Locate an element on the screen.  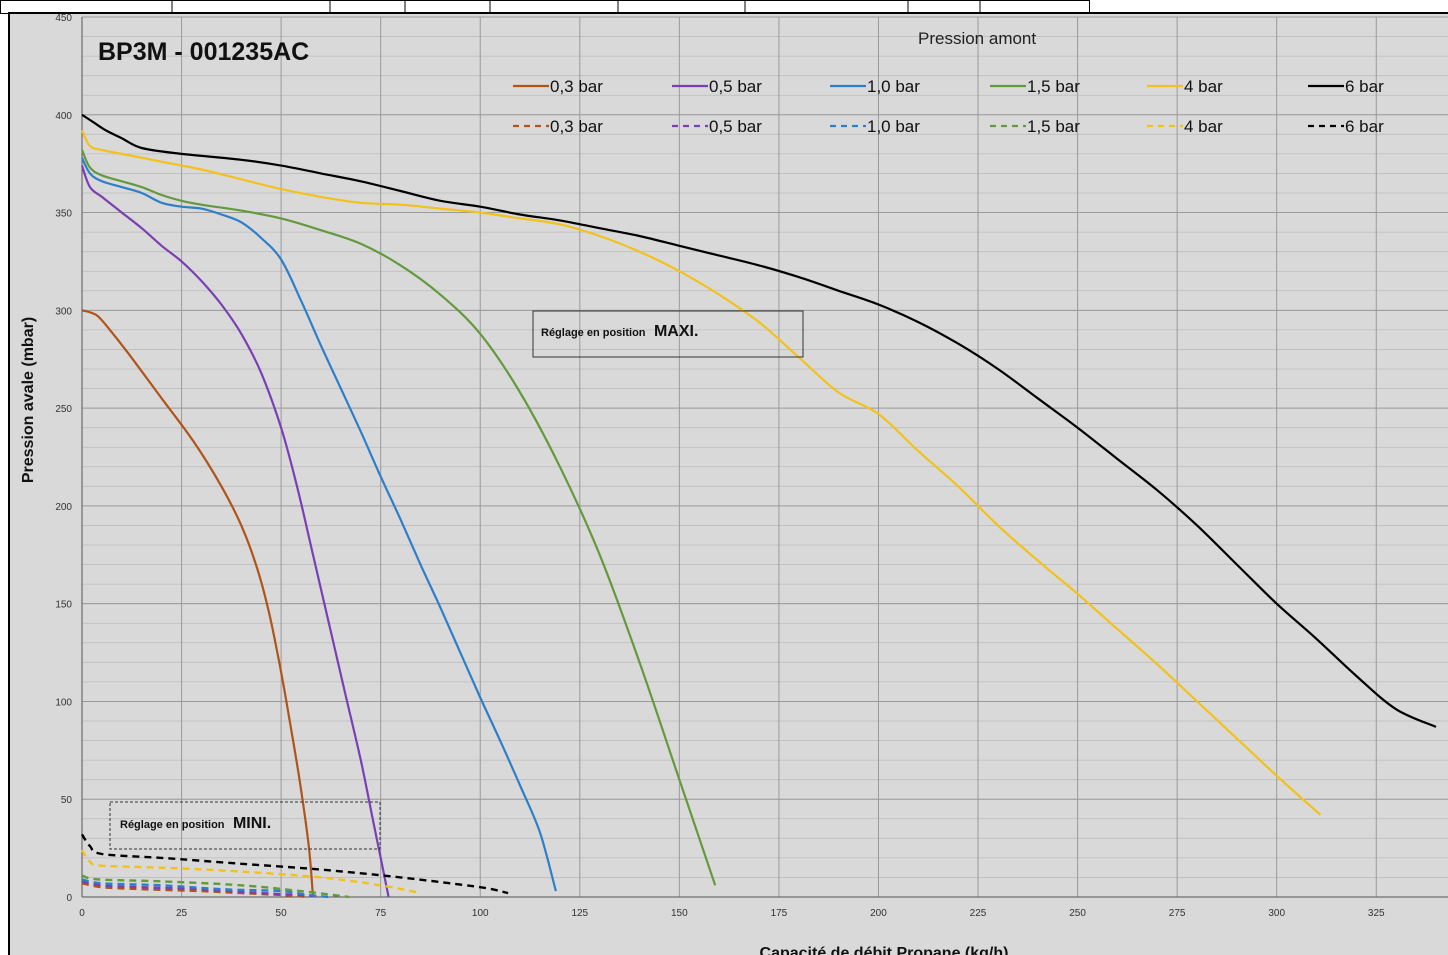
y-tick-label: 300 is located at coordinates (63, 311).